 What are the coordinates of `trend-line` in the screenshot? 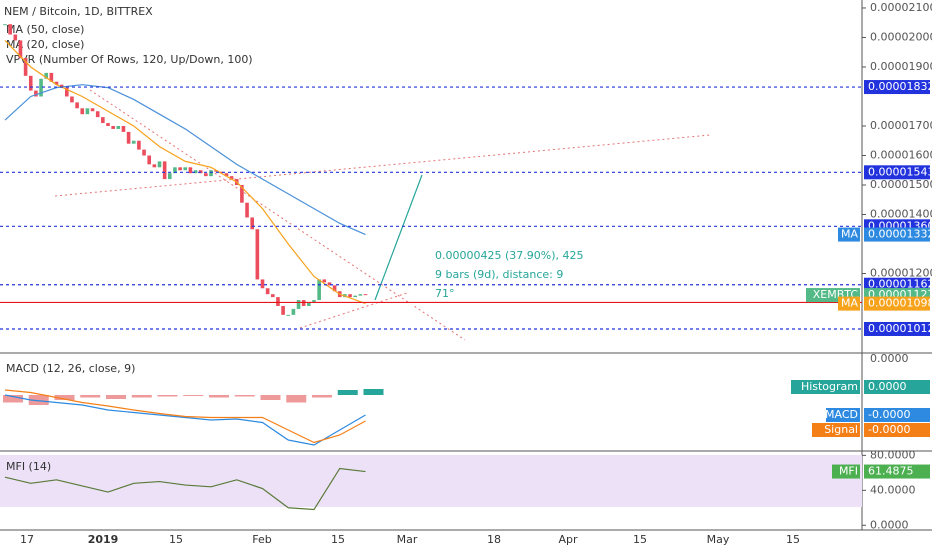 It's located at (355, 310).